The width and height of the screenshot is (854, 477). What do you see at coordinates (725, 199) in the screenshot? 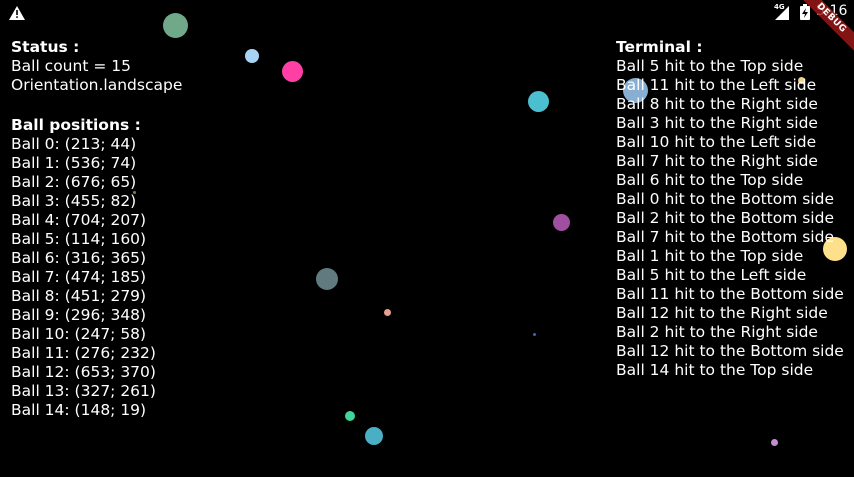
I see `terminal-line: Ball 0 hit to the Bottom side` at bounding box center [725, 199].